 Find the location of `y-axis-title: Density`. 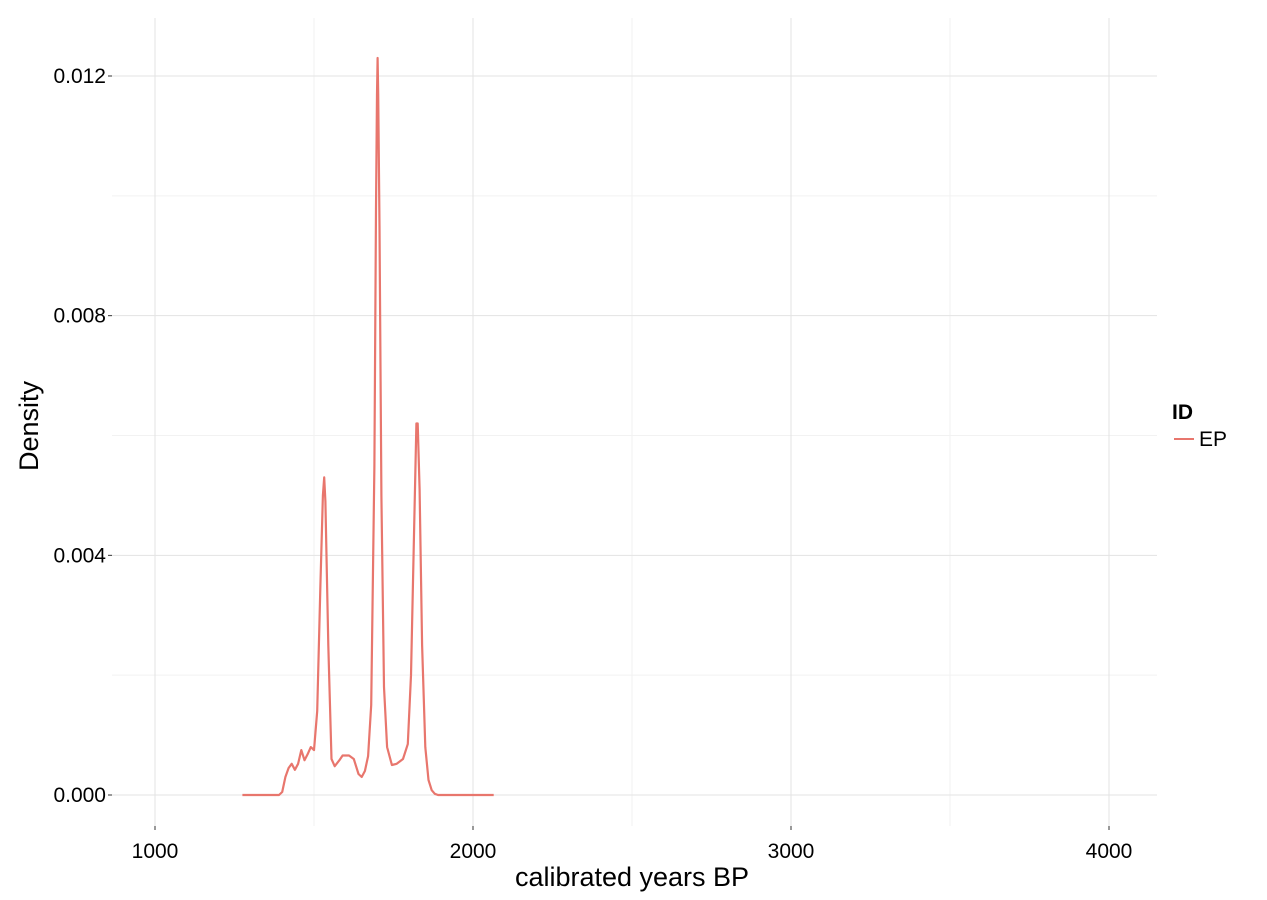

y-axis-title: Density is located at coordinates (29, 425).